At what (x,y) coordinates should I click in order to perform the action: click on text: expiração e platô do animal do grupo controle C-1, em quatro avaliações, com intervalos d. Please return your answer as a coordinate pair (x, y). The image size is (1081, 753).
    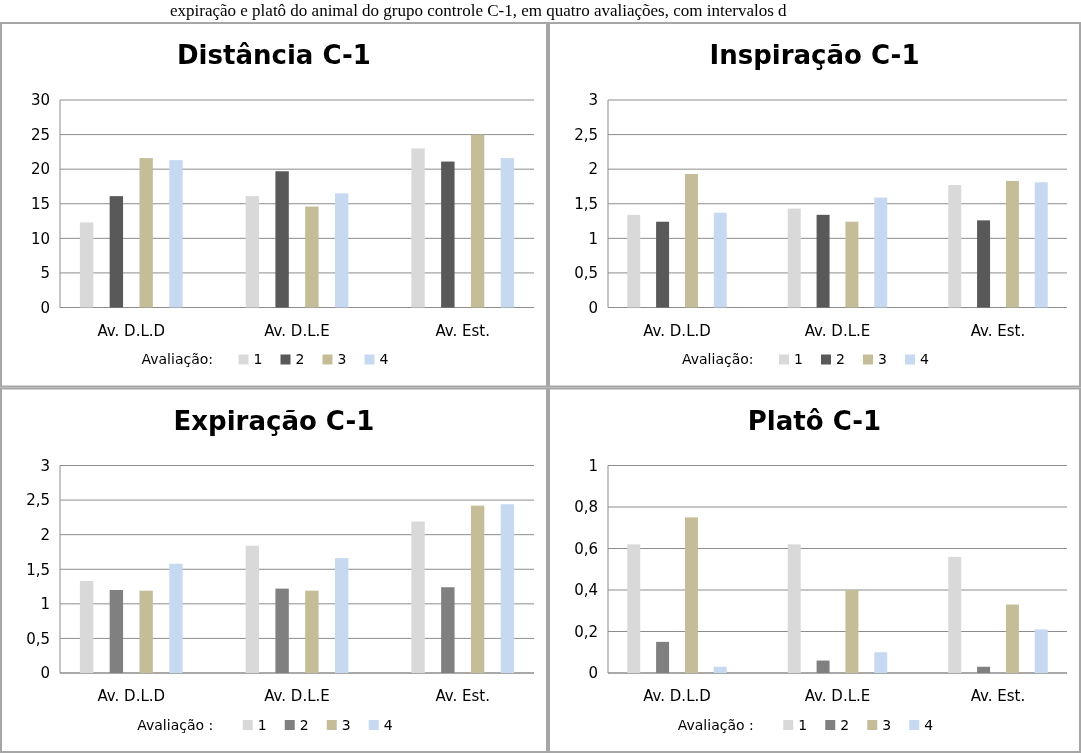
    Looking at the image, I should click on (479, 10).